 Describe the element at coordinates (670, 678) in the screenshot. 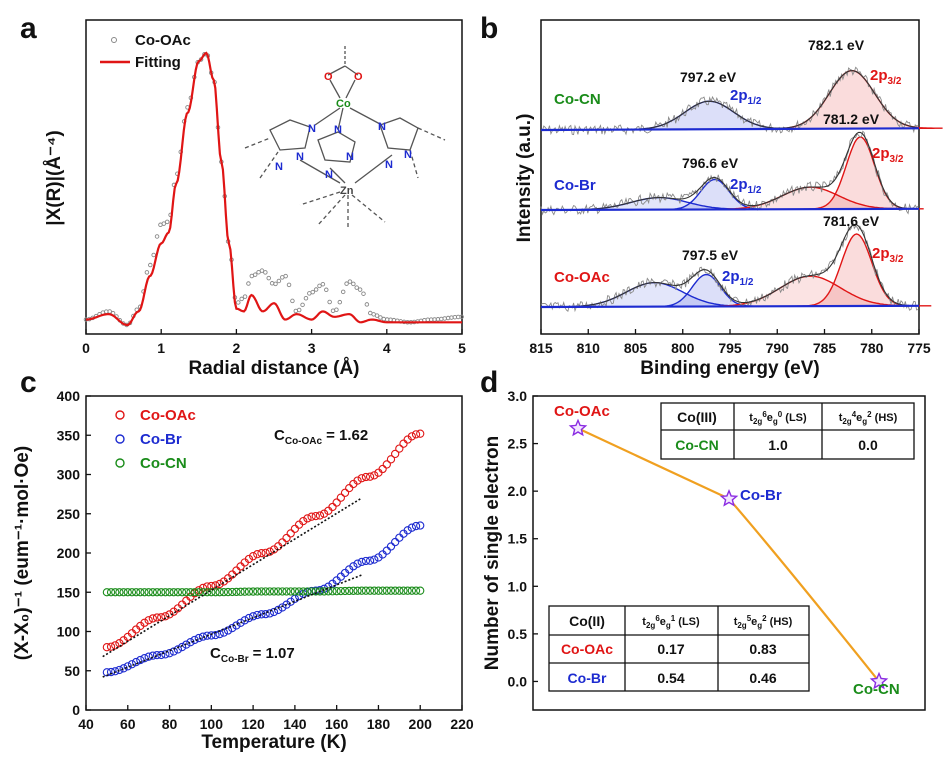

I see `table-co2-row1-ls: 0.54` at that location.